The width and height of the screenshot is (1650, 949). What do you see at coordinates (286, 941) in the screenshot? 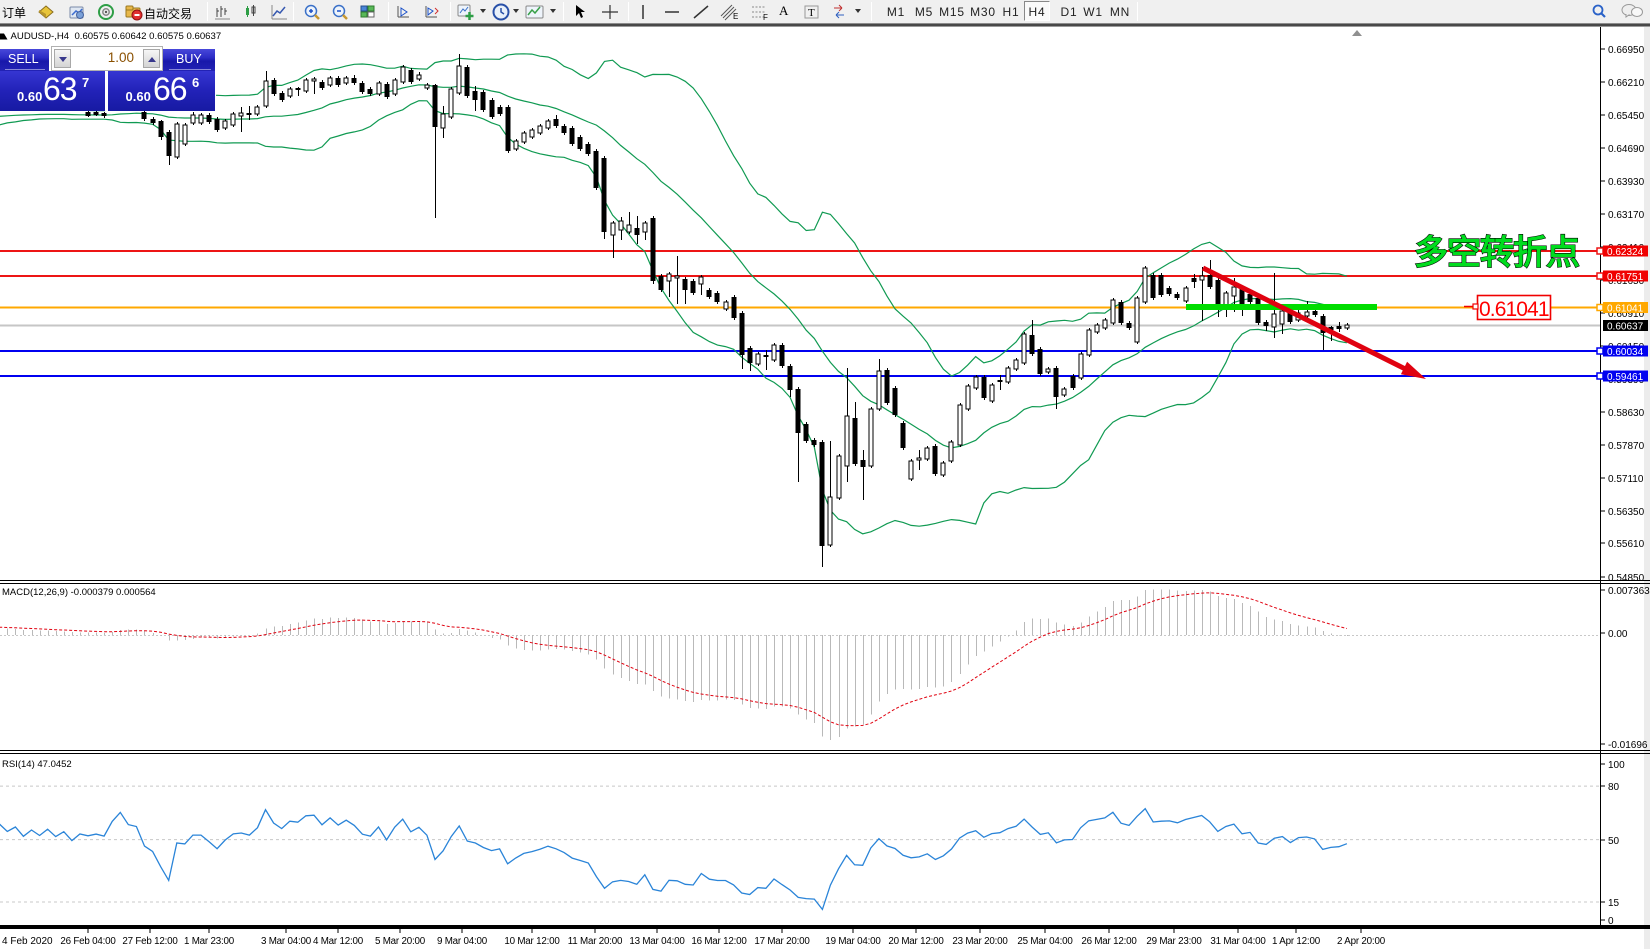
I see `svg-text: 3 Mar 04:00` at bounding box center [286, 941].